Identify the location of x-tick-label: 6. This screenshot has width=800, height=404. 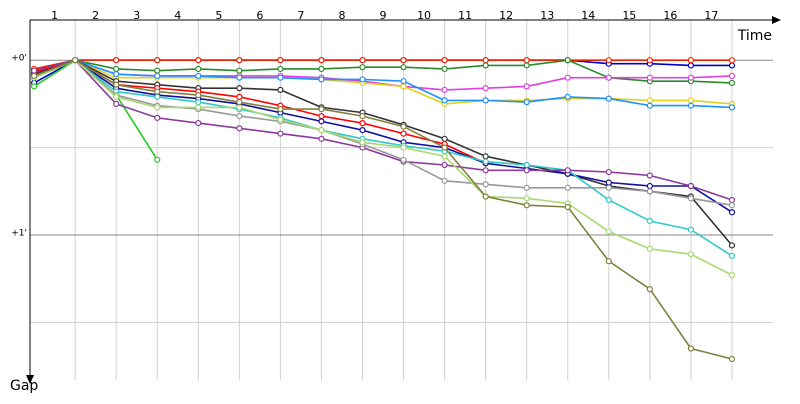
(259, 15).